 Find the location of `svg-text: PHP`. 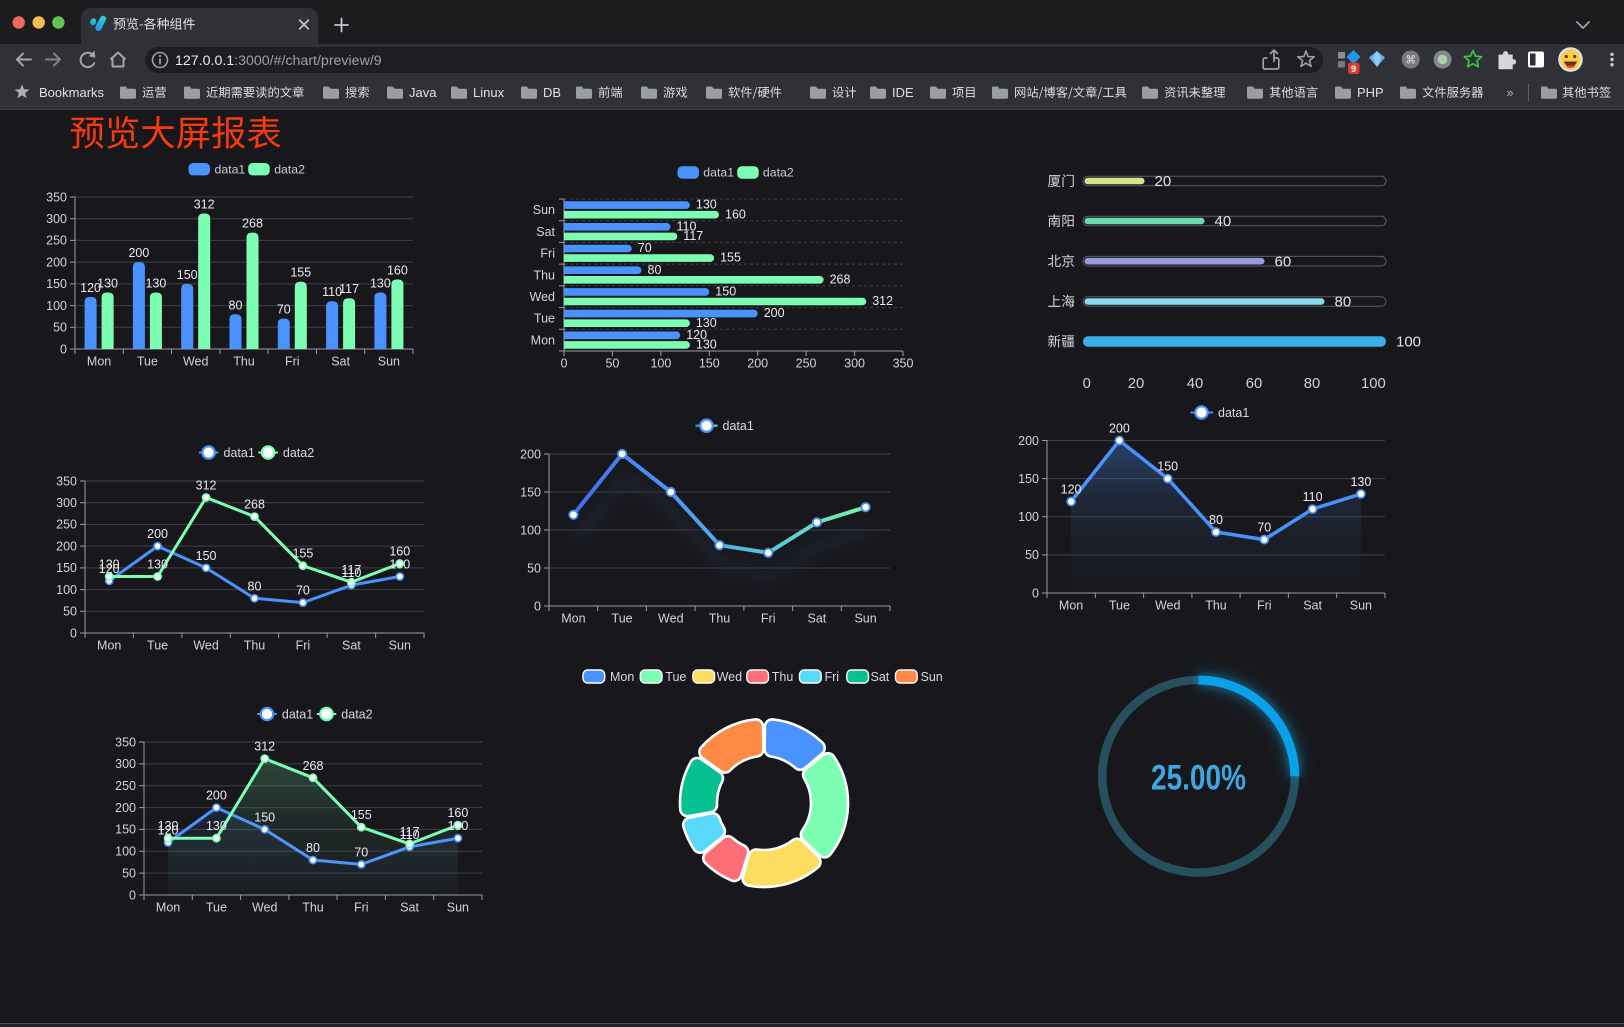

svg-text: PHP is located at coordinates (1370, 92).